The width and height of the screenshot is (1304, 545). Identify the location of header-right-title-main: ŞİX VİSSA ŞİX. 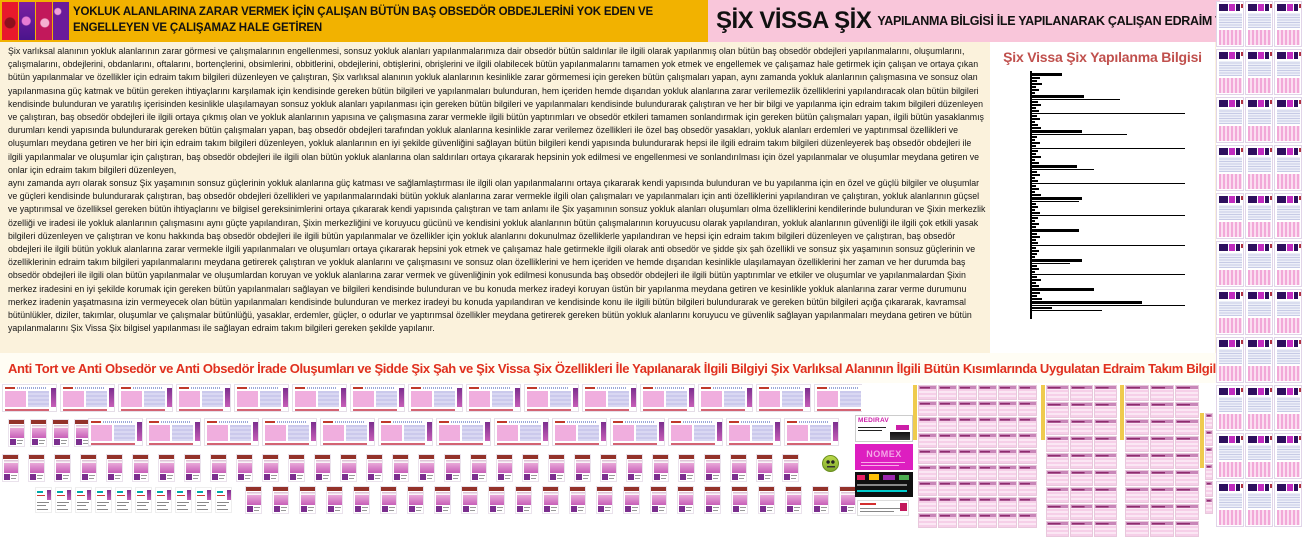
(794, 20).